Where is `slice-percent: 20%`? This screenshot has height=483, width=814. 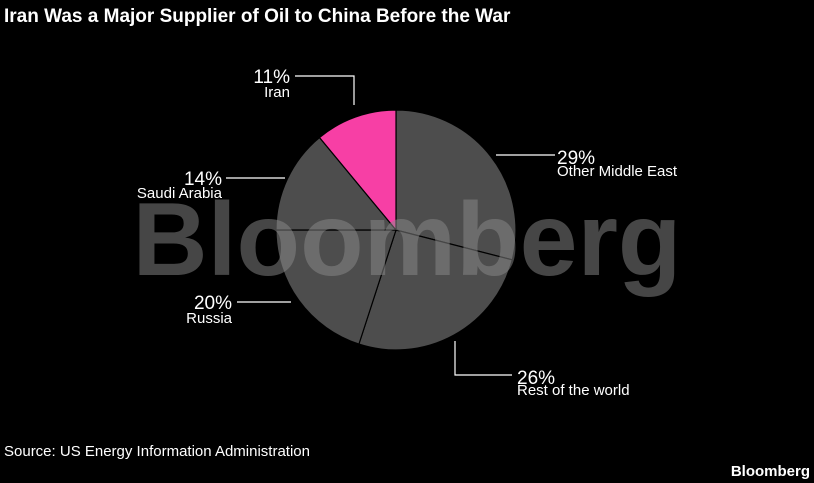
slice-percent: 20% is located at coordinates (213, 303).